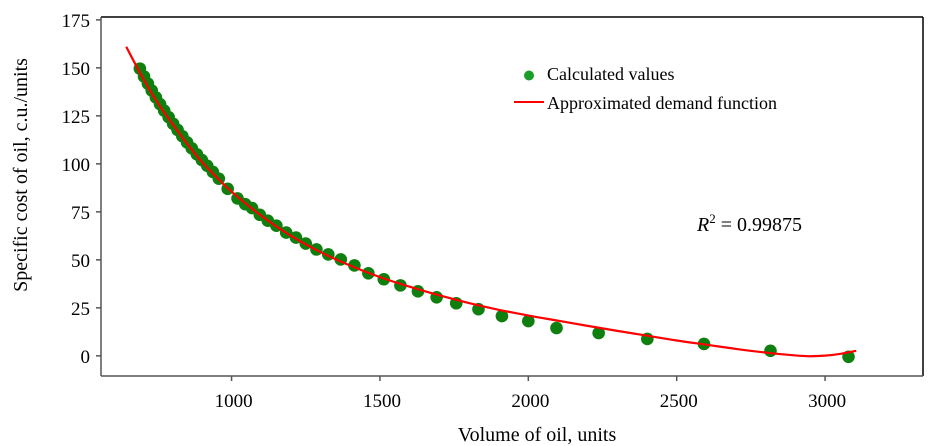 The image size is (951, 446). Describe the element at coordinates (80, 309) in the screenshot. I see `y-tick-label: 25` at that location.